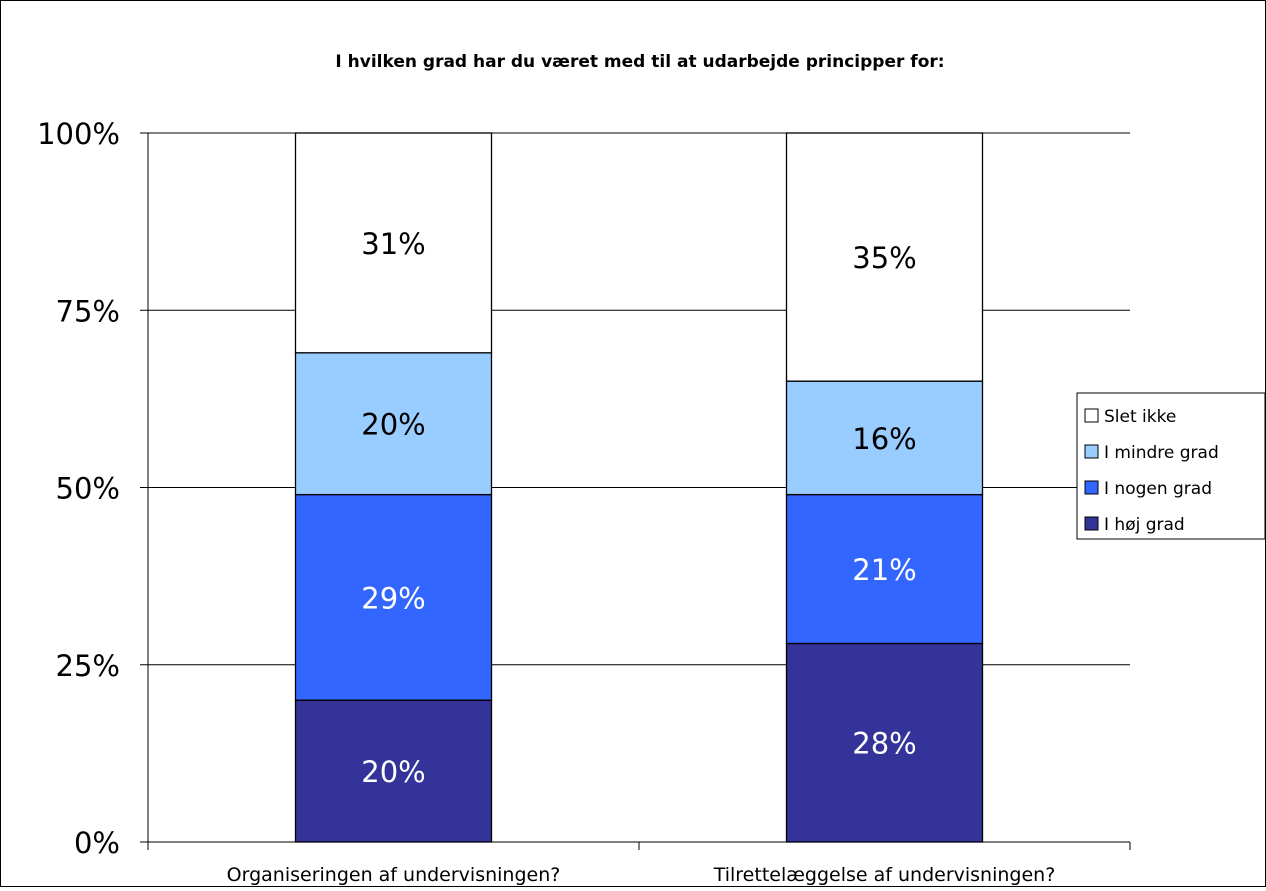 The height and width of the screenshot is (891, 1266). Describe the element at coordinates (1158, 489) in the screenshot. I see `legend-label: I nogen grad` at that location.